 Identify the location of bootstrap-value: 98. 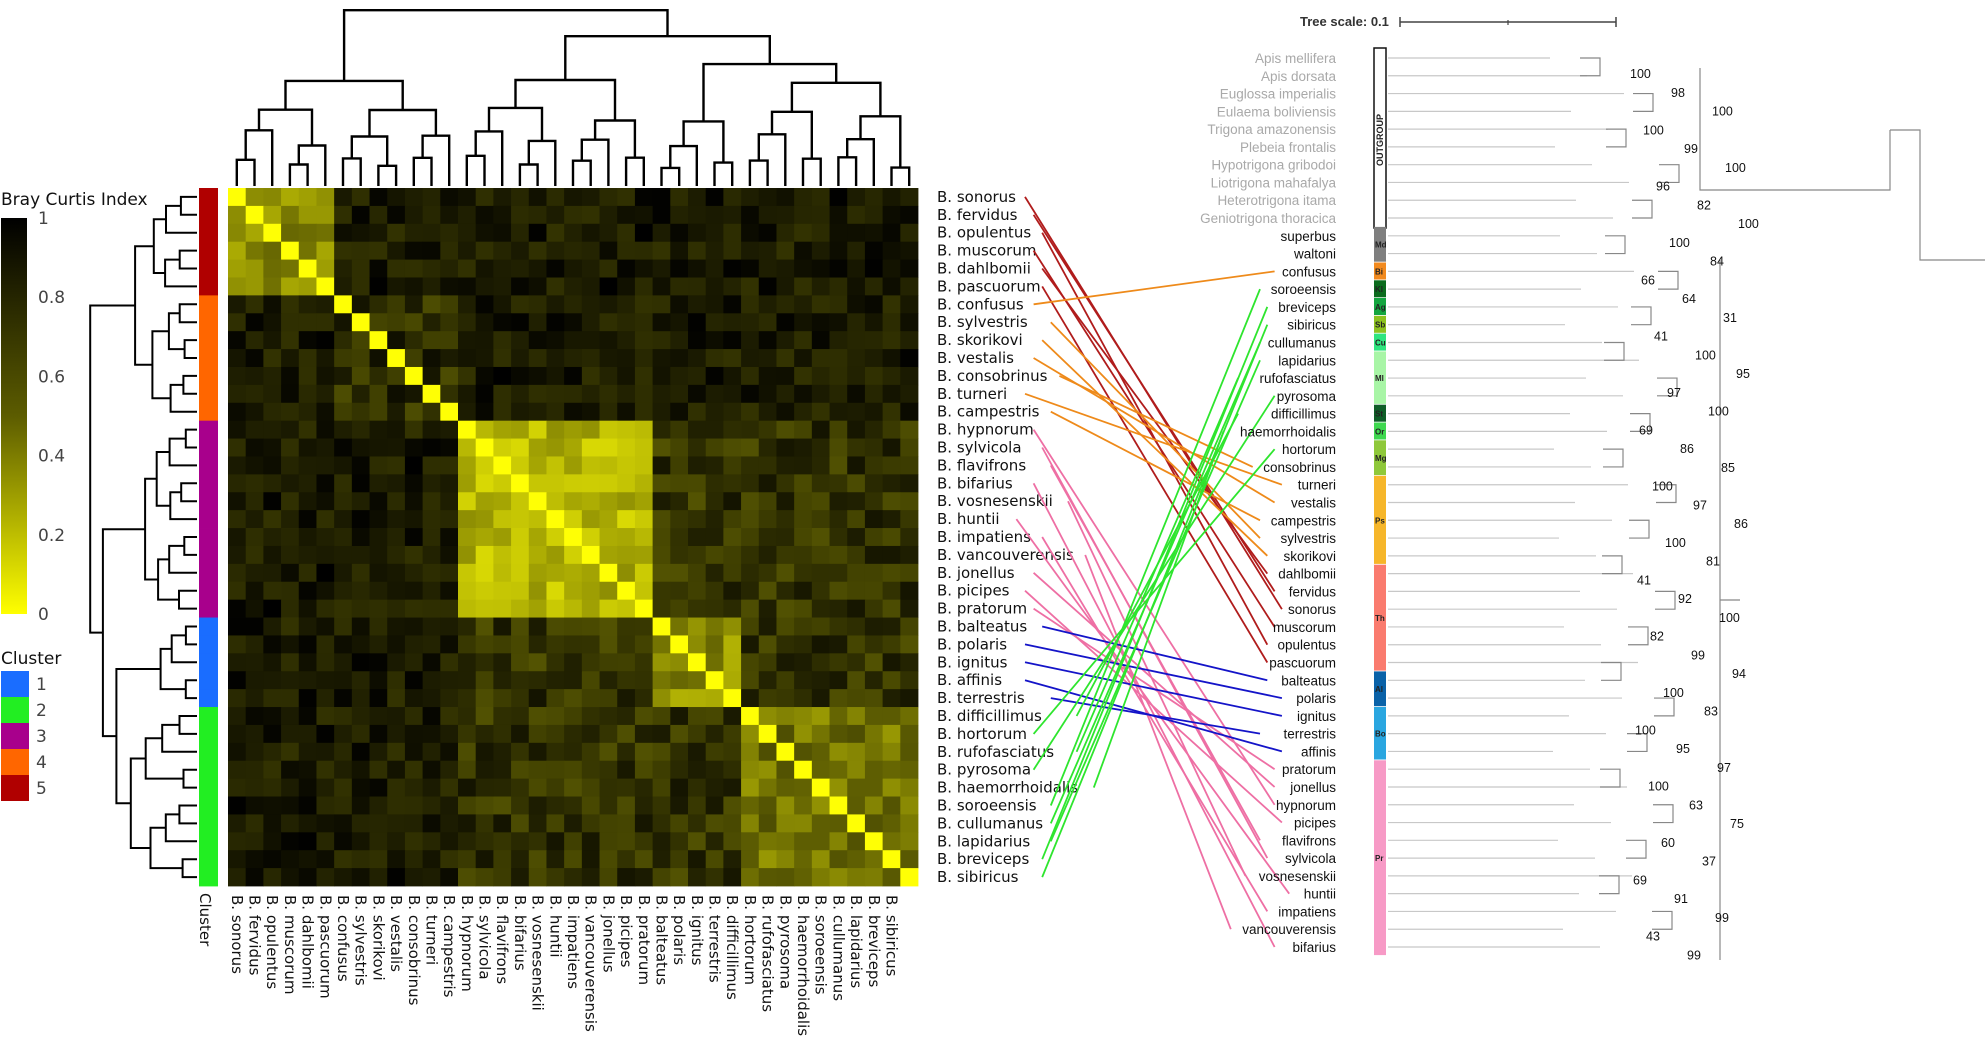
(1678, 93).